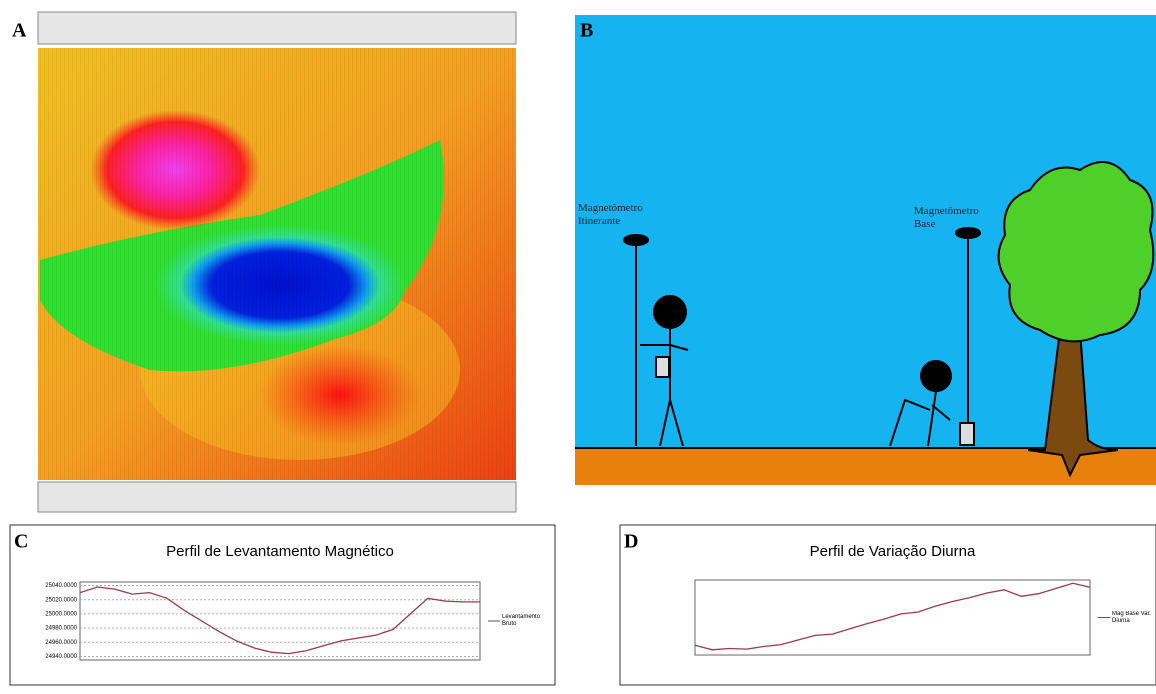 This screenshot has width=1156, height=694. I want to click on rover-sensor, so click(636, 240).